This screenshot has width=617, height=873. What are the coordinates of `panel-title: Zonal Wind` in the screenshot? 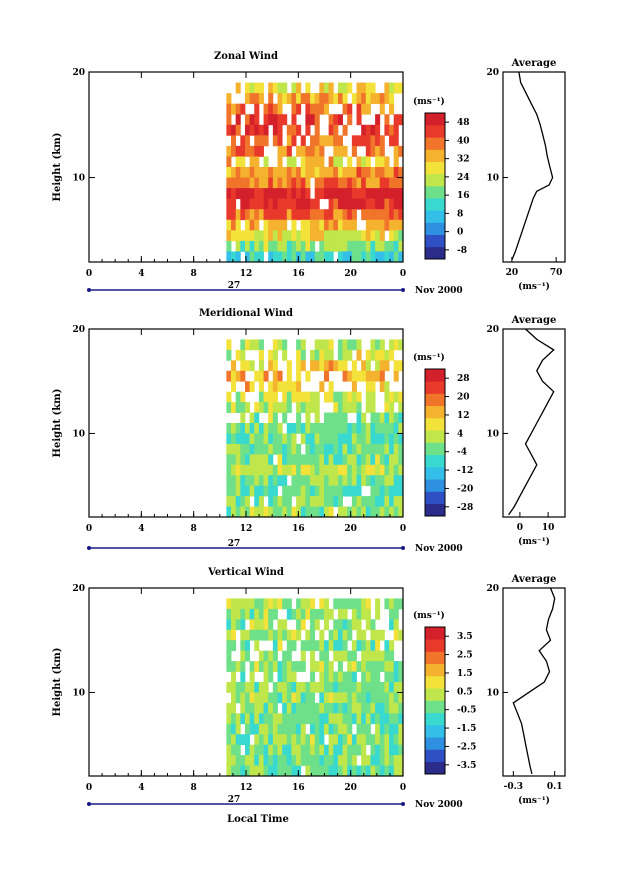 It's located at (246, 56).